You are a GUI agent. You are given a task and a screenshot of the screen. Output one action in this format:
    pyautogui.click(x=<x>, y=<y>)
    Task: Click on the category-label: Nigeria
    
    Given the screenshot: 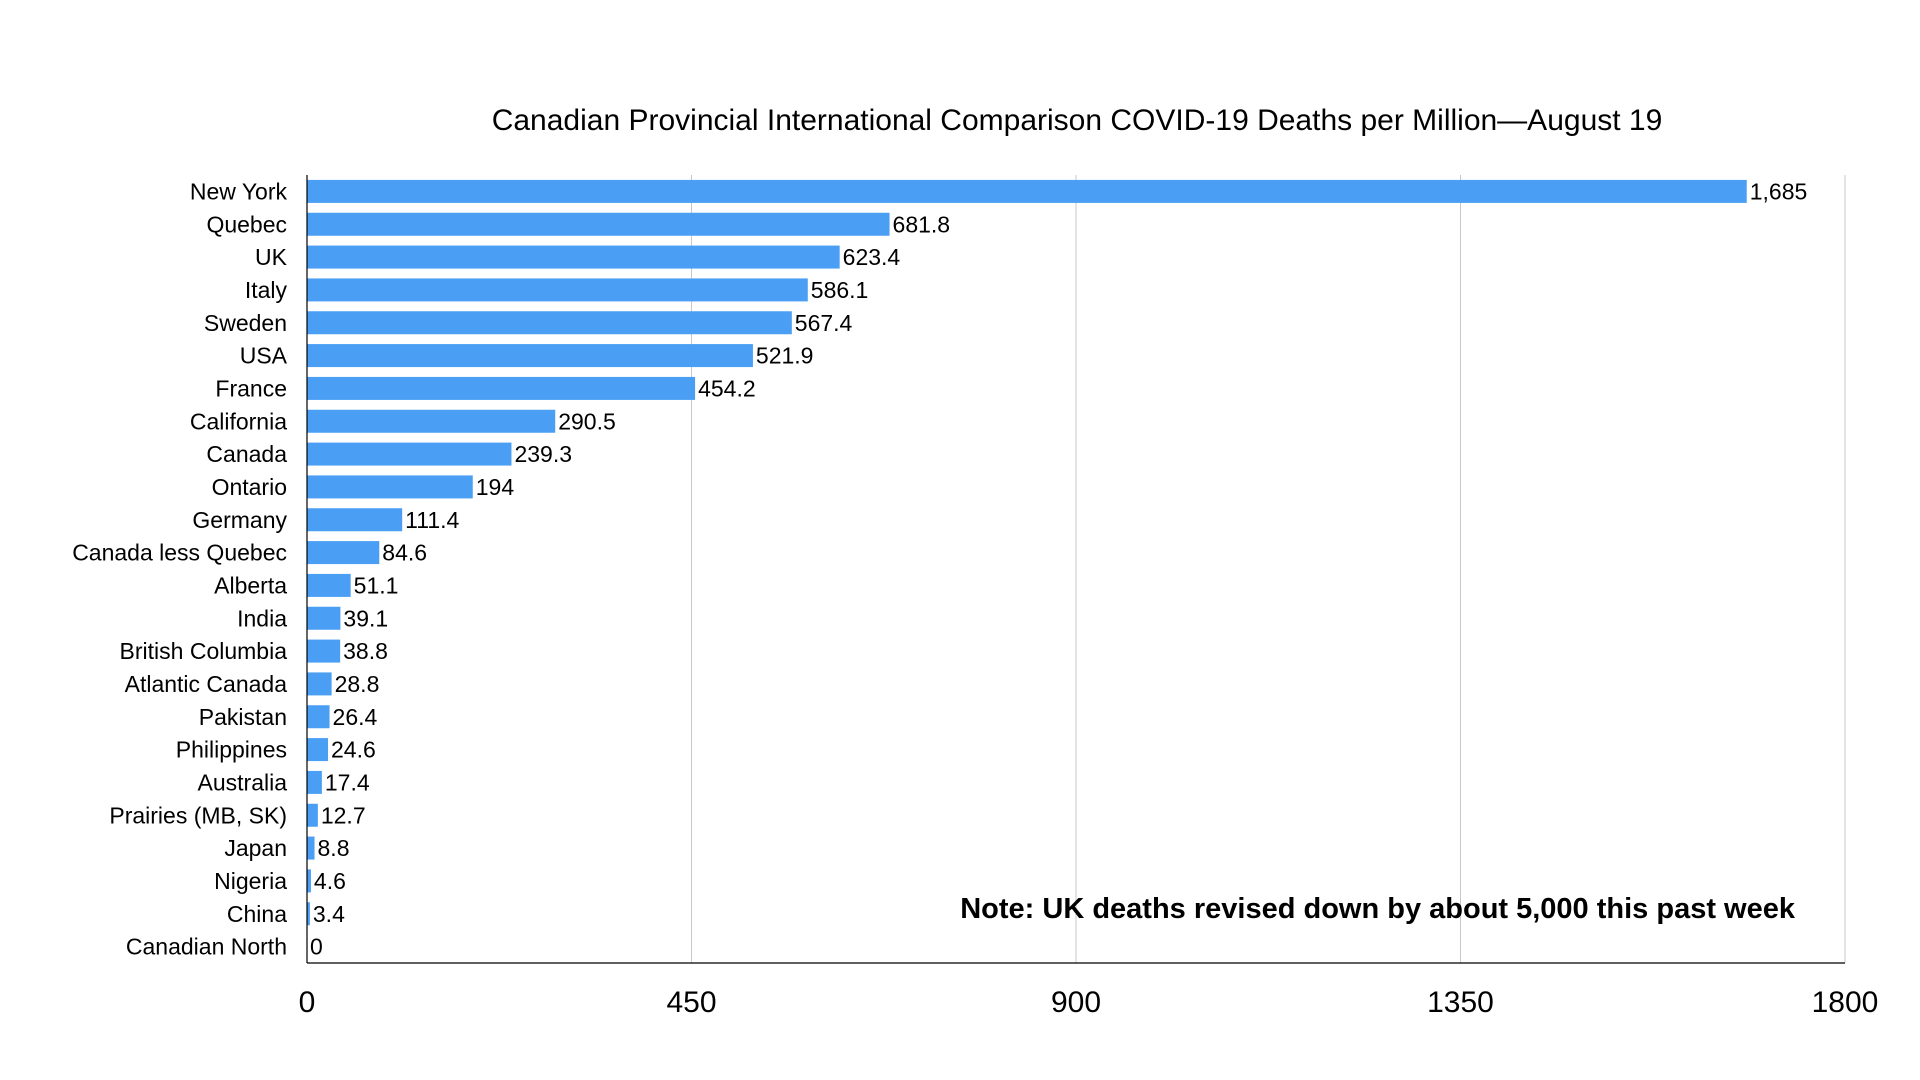 What is the action you would take?
    pyautogui.click(x=250, y=881)
    